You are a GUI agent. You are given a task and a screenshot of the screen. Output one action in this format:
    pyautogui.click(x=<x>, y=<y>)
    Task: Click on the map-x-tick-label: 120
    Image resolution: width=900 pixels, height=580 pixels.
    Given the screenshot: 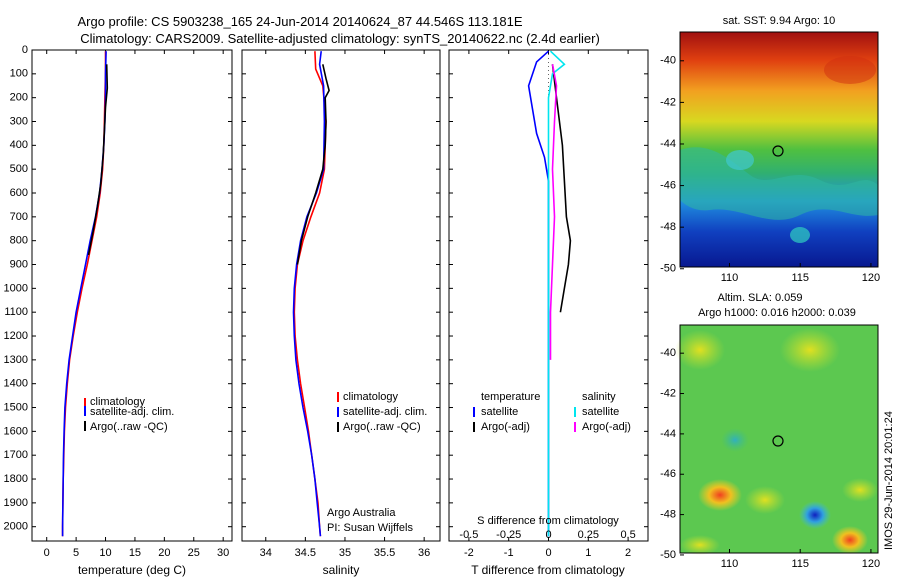 What is the action you would take?
    pyautogui.click(x=871, y=278)
    